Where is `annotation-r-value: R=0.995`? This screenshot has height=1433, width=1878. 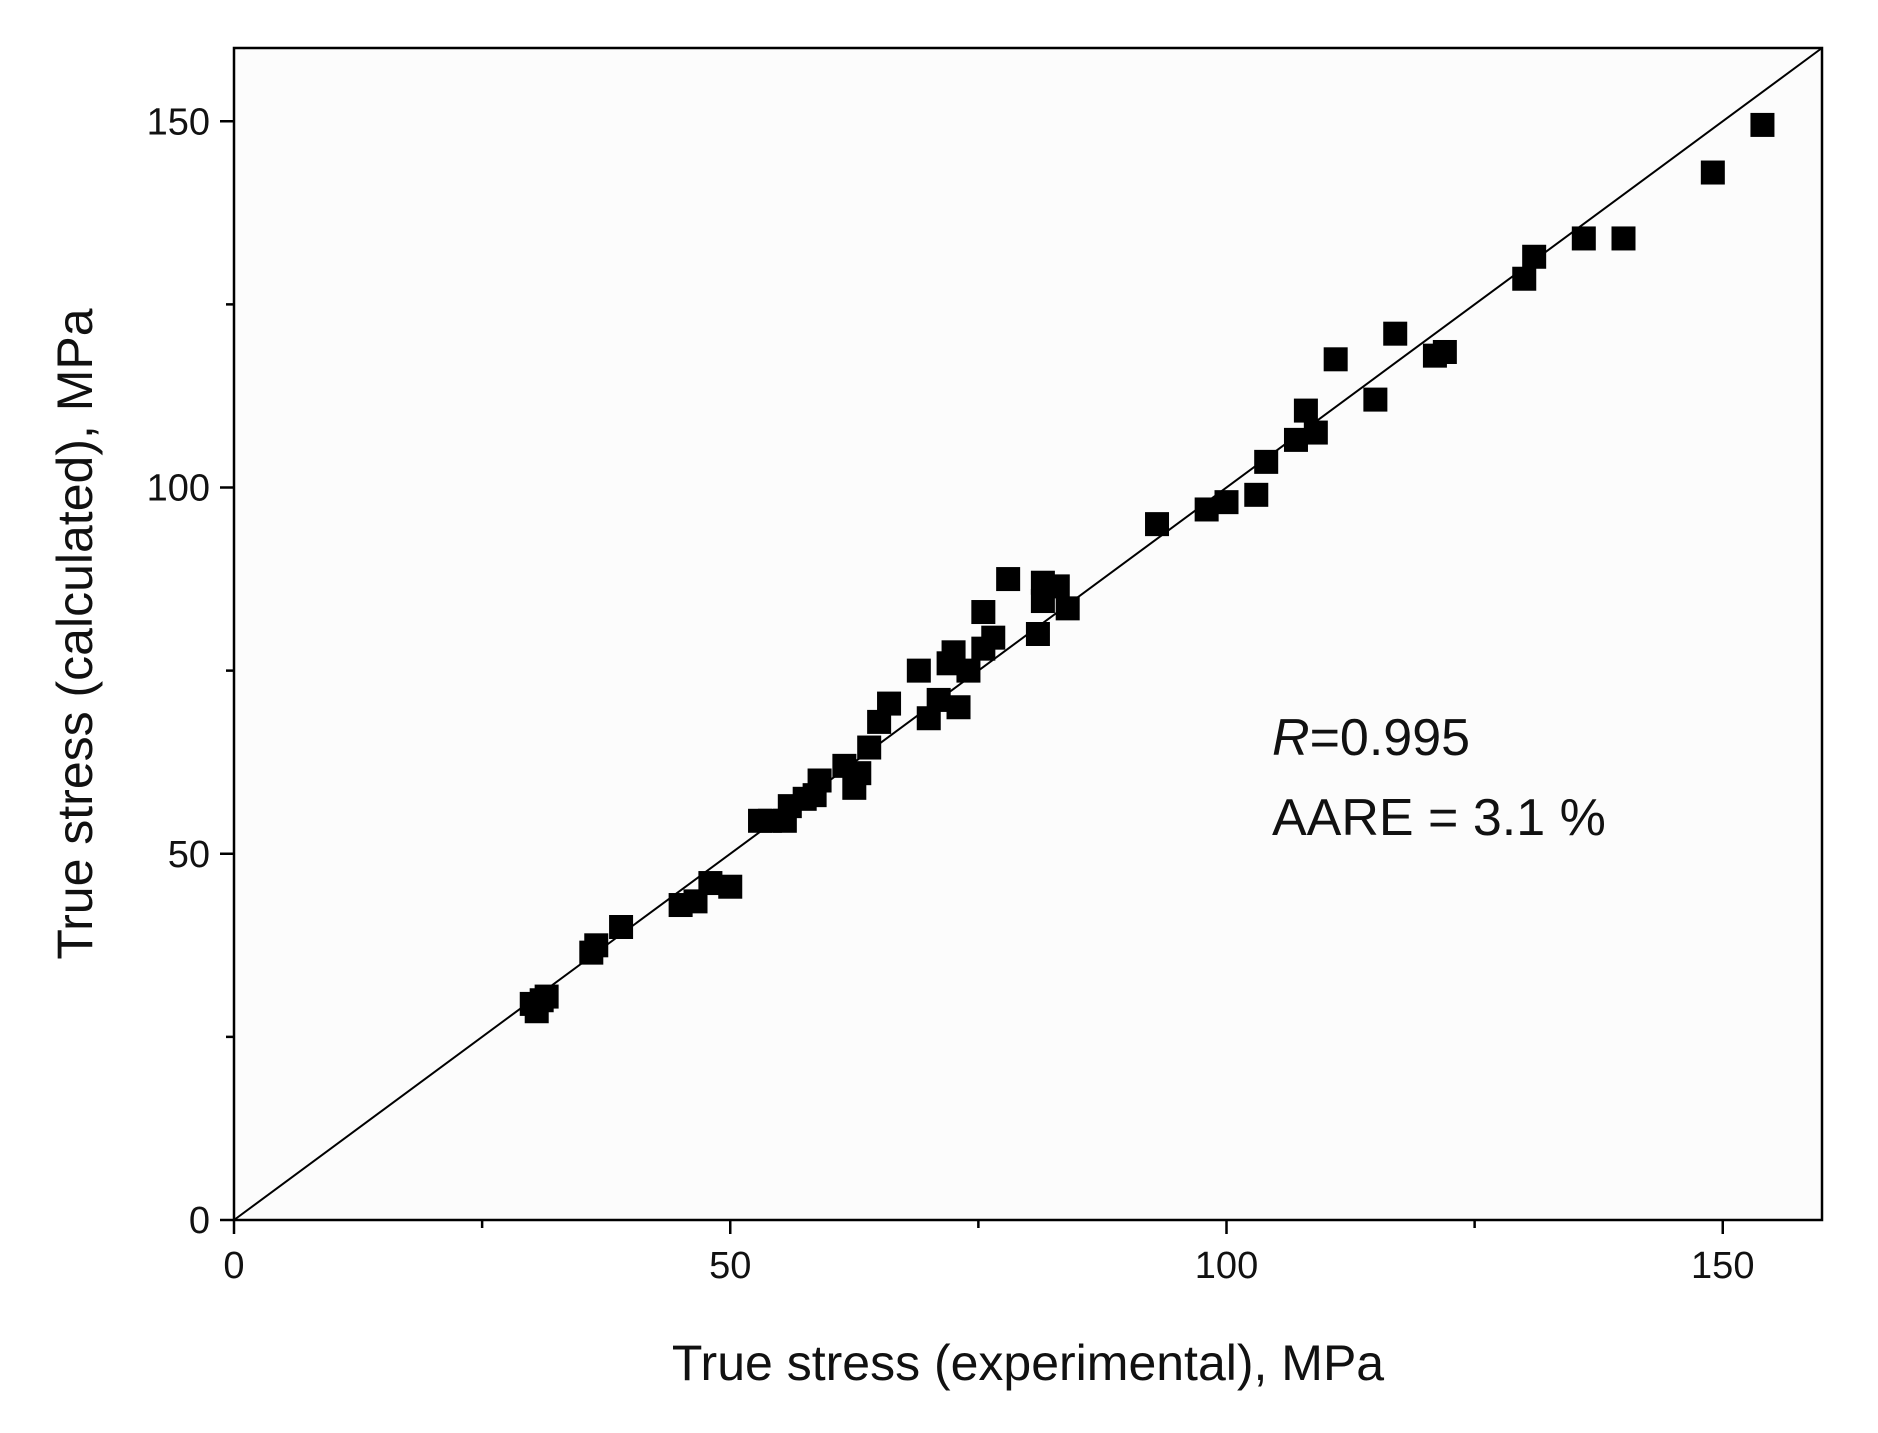
annotation-r-value: R=0.995 is located at coordinates (1371, 738).